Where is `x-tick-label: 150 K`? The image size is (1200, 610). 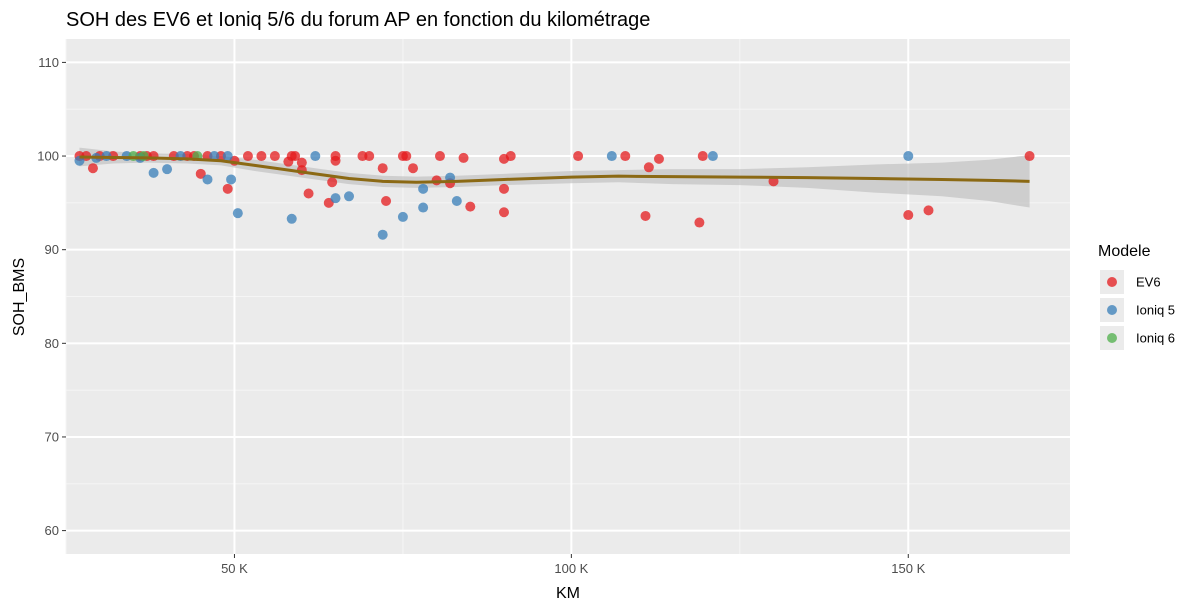 x-tick-label: 150 K is located at coordinates (908, 568).